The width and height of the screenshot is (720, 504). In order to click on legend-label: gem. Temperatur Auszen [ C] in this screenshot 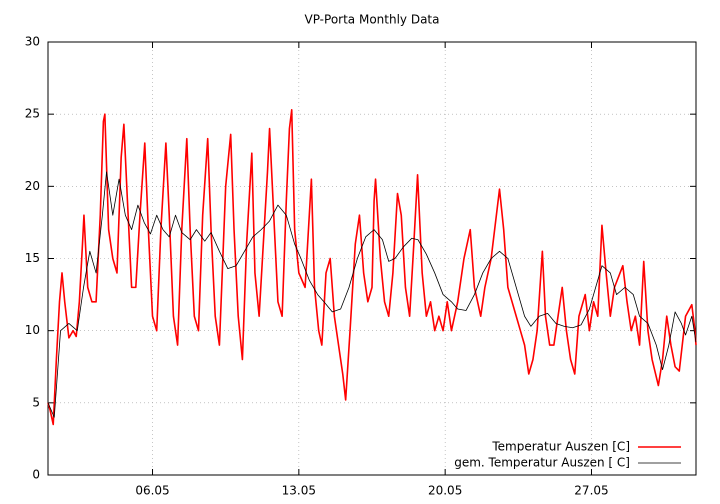, I will do `click(542, 463)`.